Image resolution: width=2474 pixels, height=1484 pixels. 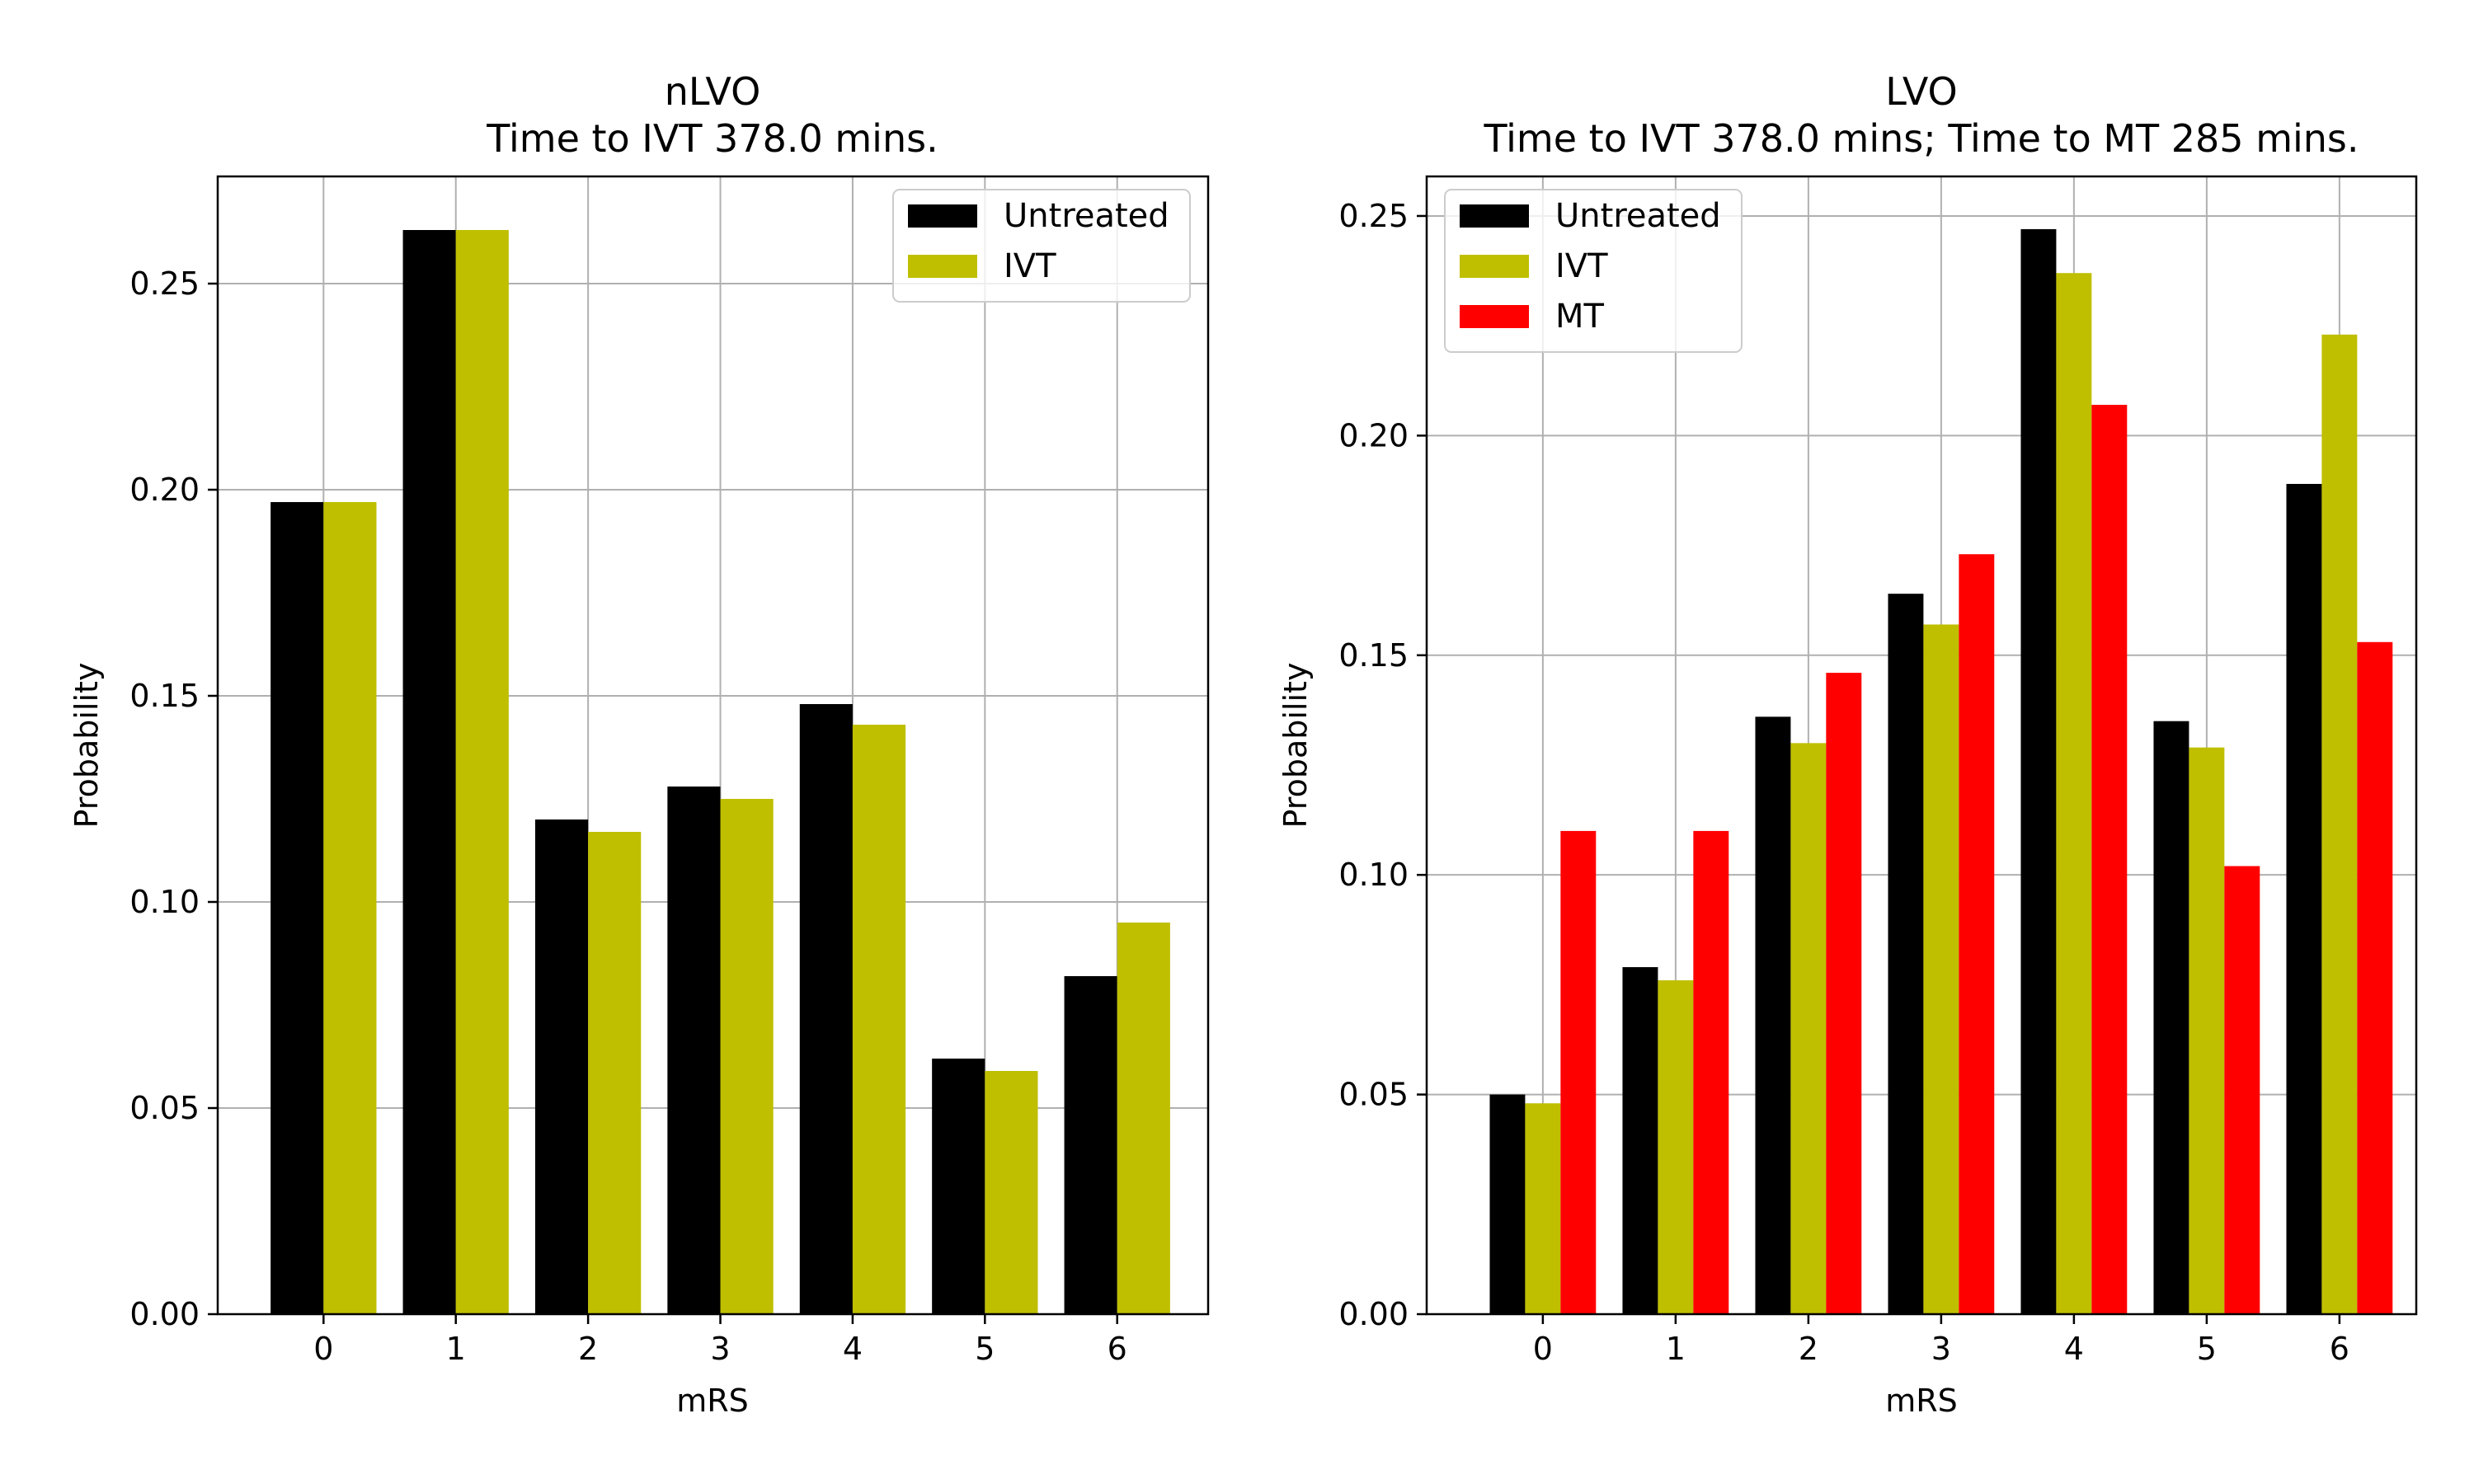 I want to click on chart-title-line-1: LVO, so click(x=1921, y=91).